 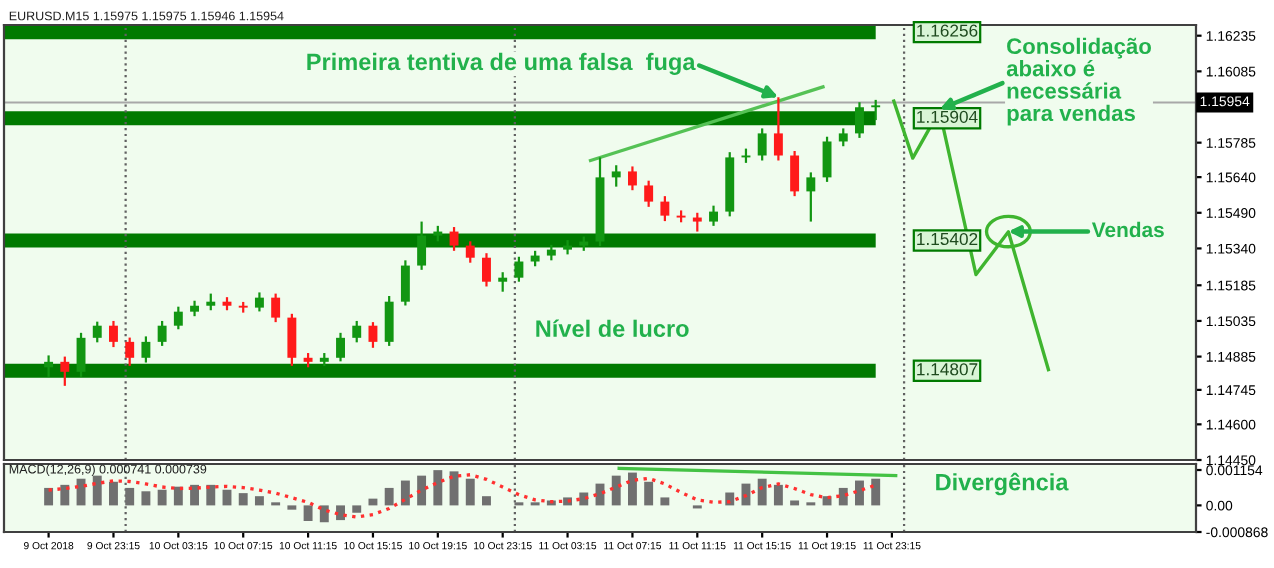 What do you see at coordinates (1078, 81) in the screenshot?
I see `annotation: Consolidação abaixo é necessária para vendas` at bounding box center [1078, 81].